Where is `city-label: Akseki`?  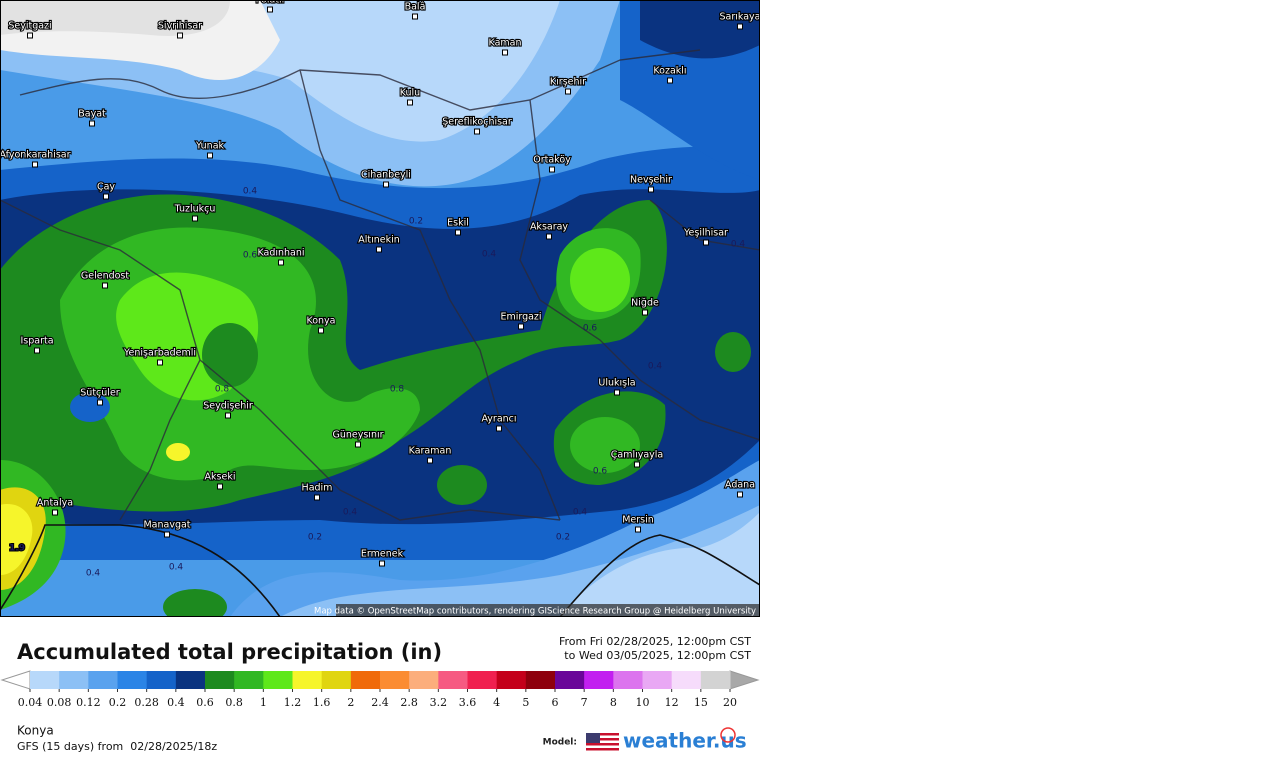
city-label: Akseki is located at coordinates (220, 477).